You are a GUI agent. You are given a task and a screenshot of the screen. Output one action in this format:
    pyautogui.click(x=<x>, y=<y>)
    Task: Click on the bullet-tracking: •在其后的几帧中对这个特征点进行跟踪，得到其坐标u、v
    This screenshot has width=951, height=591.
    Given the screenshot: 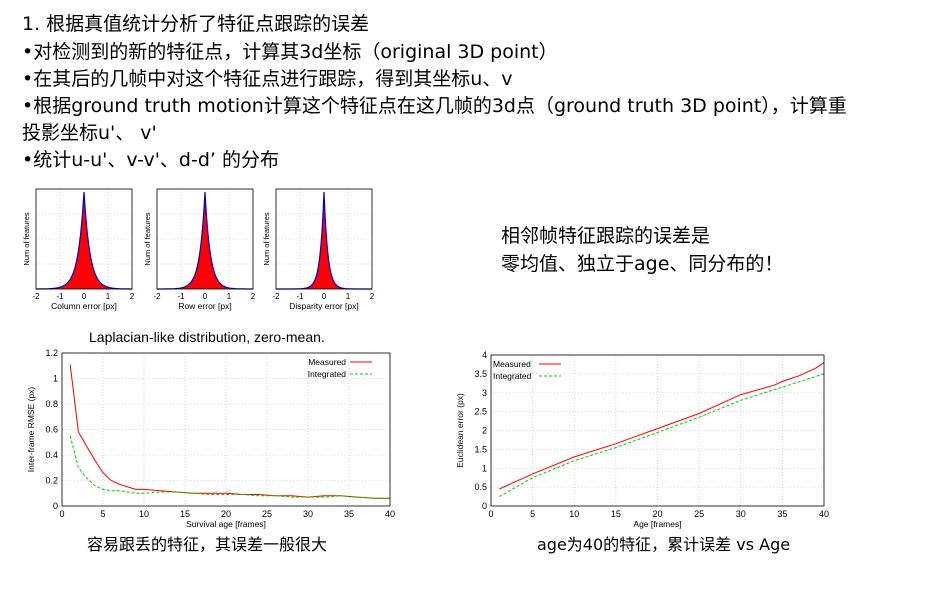 What is the action you would take?
    pyautogui.click(x=267, y=79)
    